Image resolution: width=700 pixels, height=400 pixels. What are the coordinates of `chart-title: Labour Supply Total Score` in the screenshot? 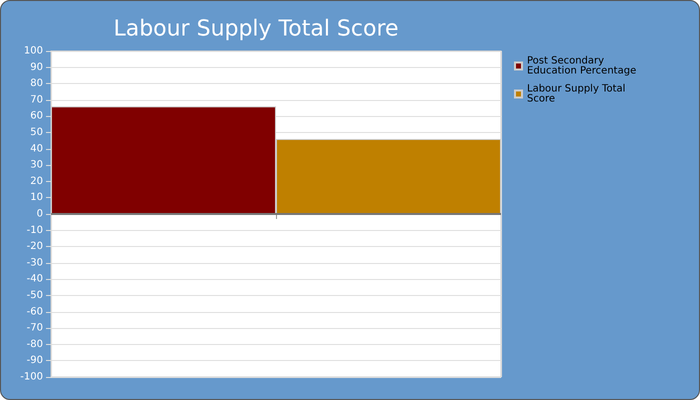 It's located at (256, 29).